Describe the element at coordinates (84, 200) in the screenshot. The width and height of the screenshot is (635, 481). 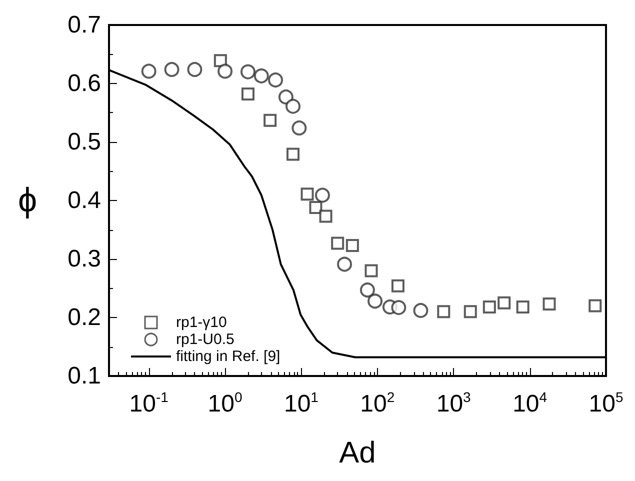
I see `y-tick-label: 0.4` at that location.